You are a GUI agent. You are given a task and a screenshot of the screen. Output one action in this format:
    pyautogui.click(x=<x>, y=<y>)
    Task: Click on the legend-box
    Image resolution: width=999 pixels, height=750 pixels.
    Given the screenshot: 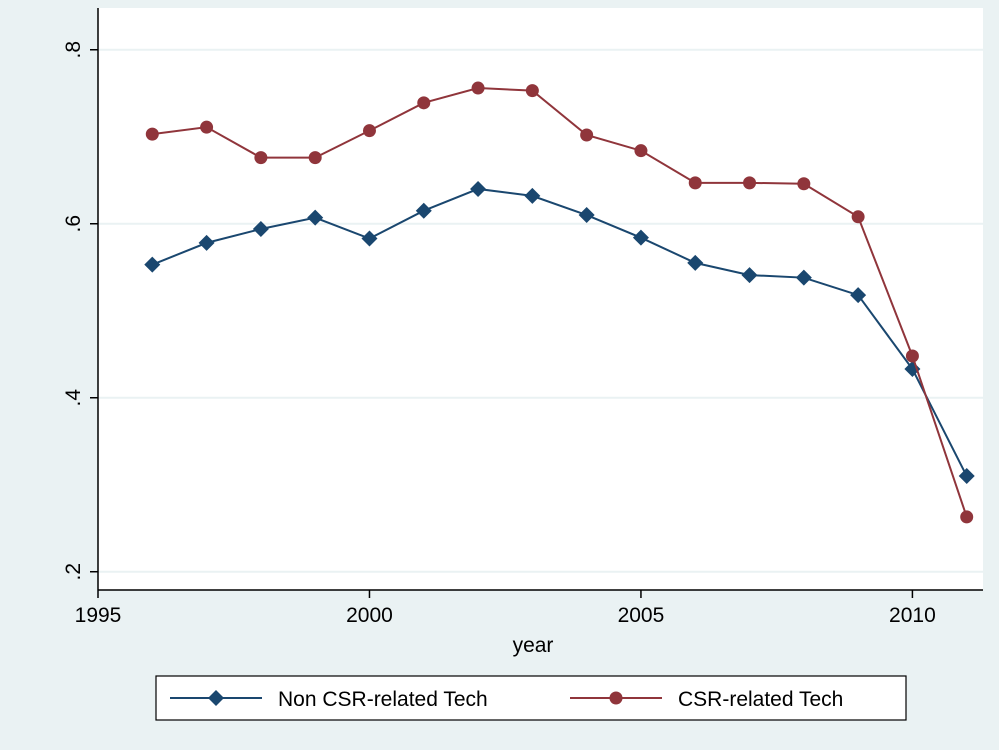 What is the action you would take?
    pyautogui.click(x=531, y=698)
    